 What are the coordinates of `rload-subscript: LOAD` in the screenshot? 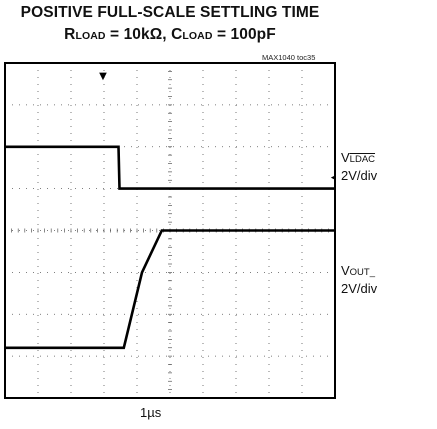 It's located at (90, 36).